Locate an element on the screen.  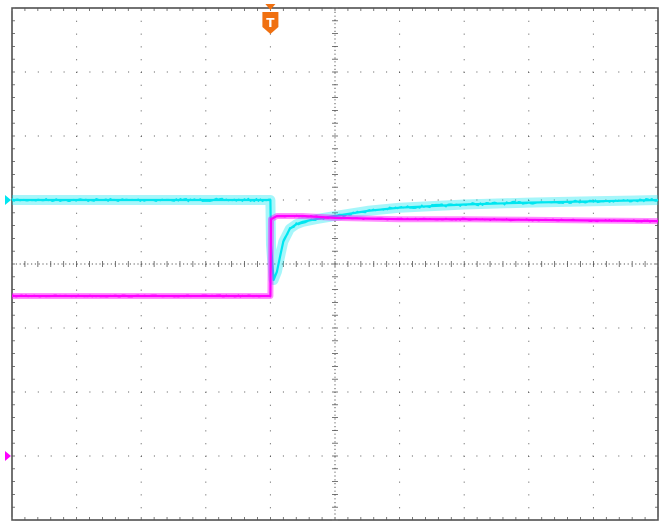
channel-2-marker-icon is located at coordinates (8, 456).